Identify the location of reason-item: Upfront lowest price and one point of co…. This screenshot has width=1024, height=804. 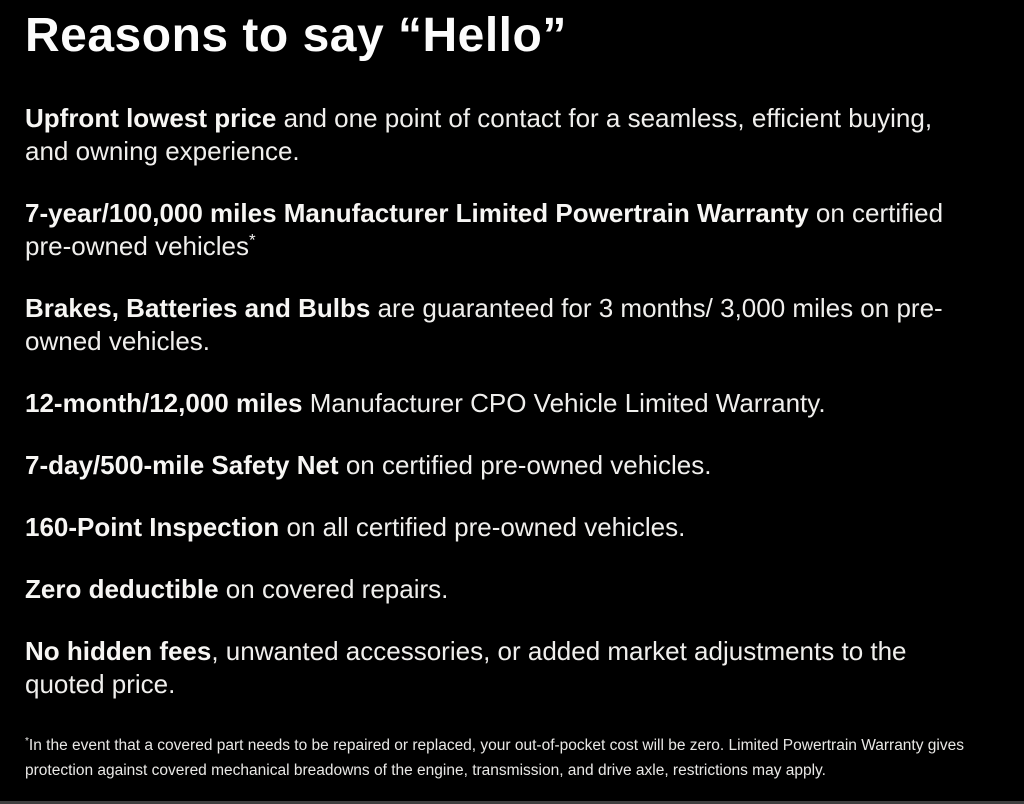
(502, 135).